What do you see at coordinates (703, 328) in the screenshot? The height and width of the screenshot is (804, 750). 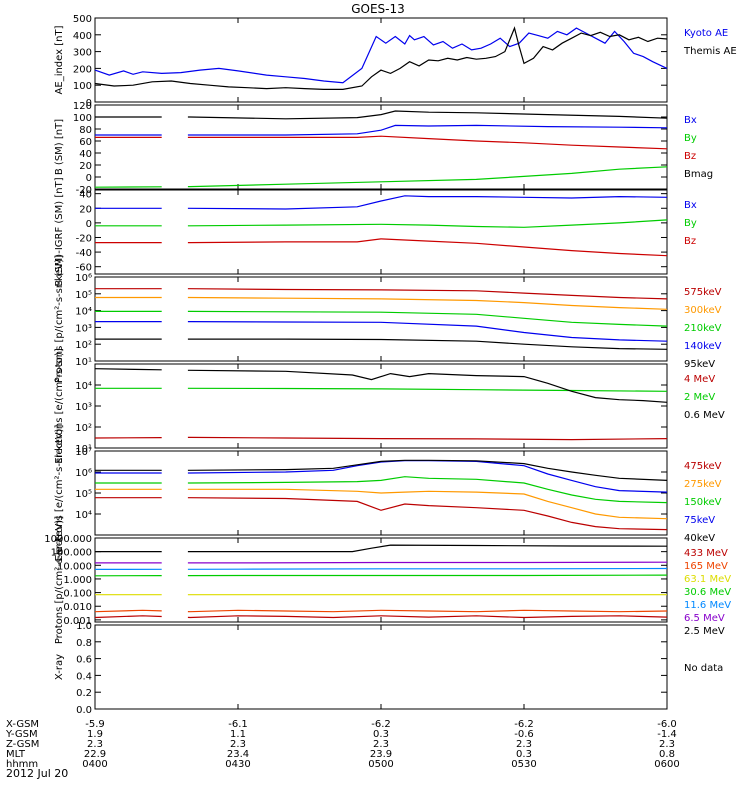 I see `legend-entry: 210keV` at bounding box center [703, 328].